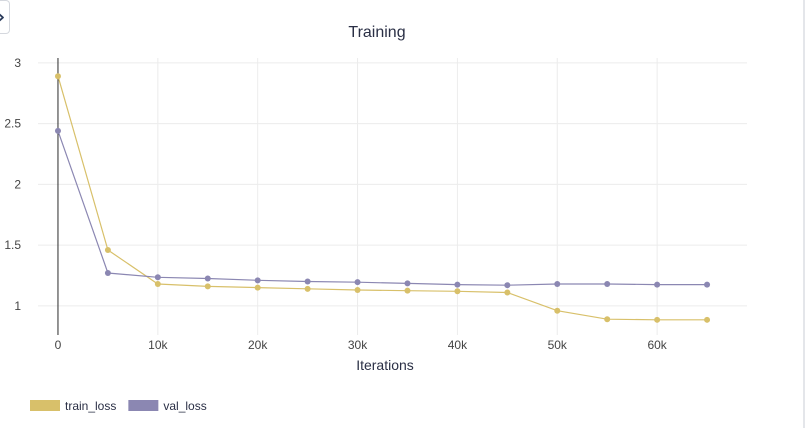  I want to click on chart-title: Training, so click(376, 32).